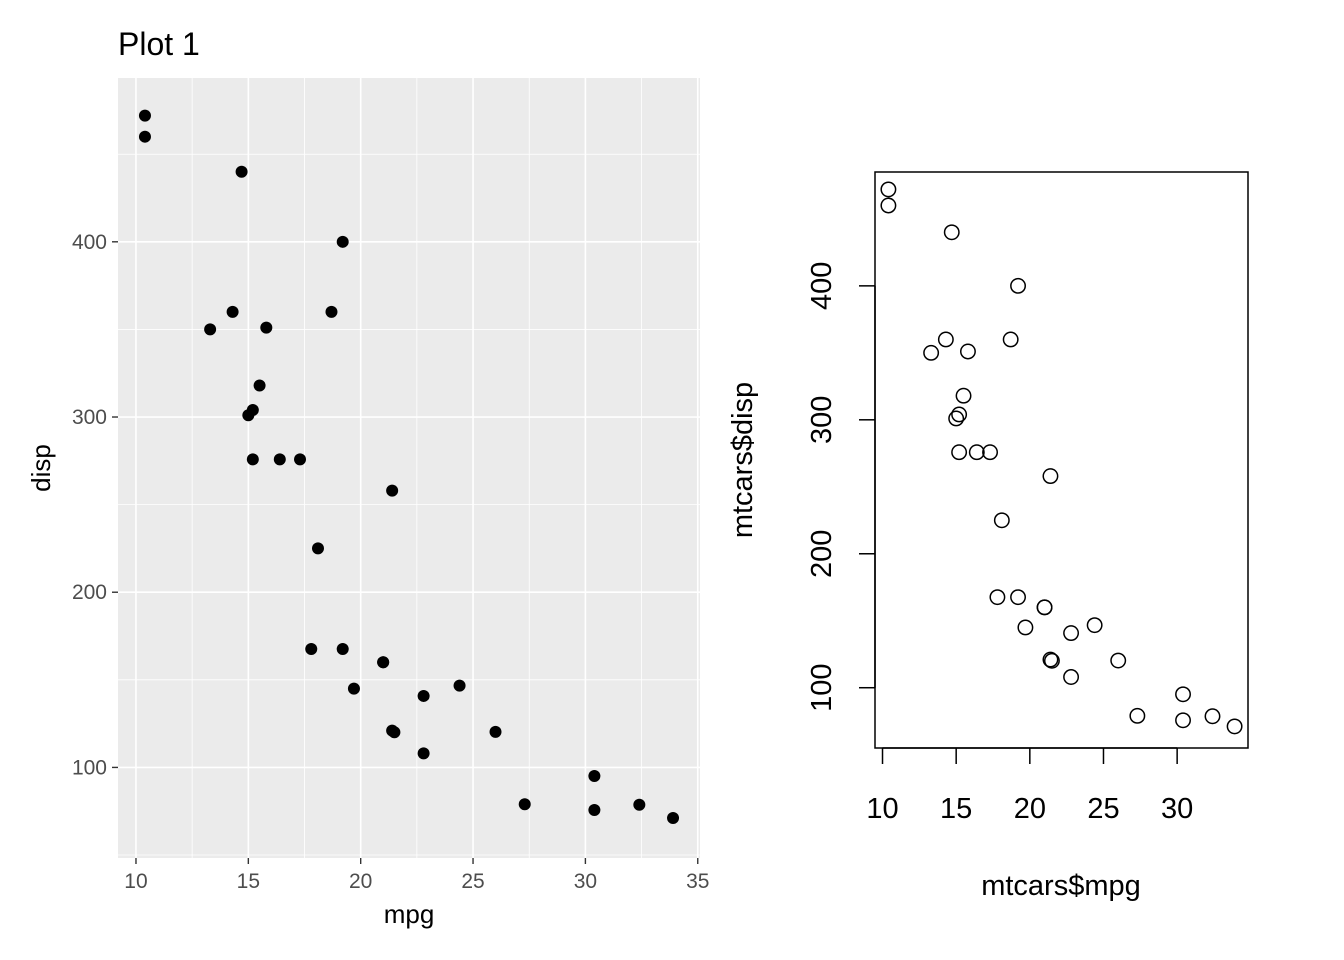 The width and height of the screenshot is (1344, 960). I want to click on x-axis-label: mpg, so click(409, 914).